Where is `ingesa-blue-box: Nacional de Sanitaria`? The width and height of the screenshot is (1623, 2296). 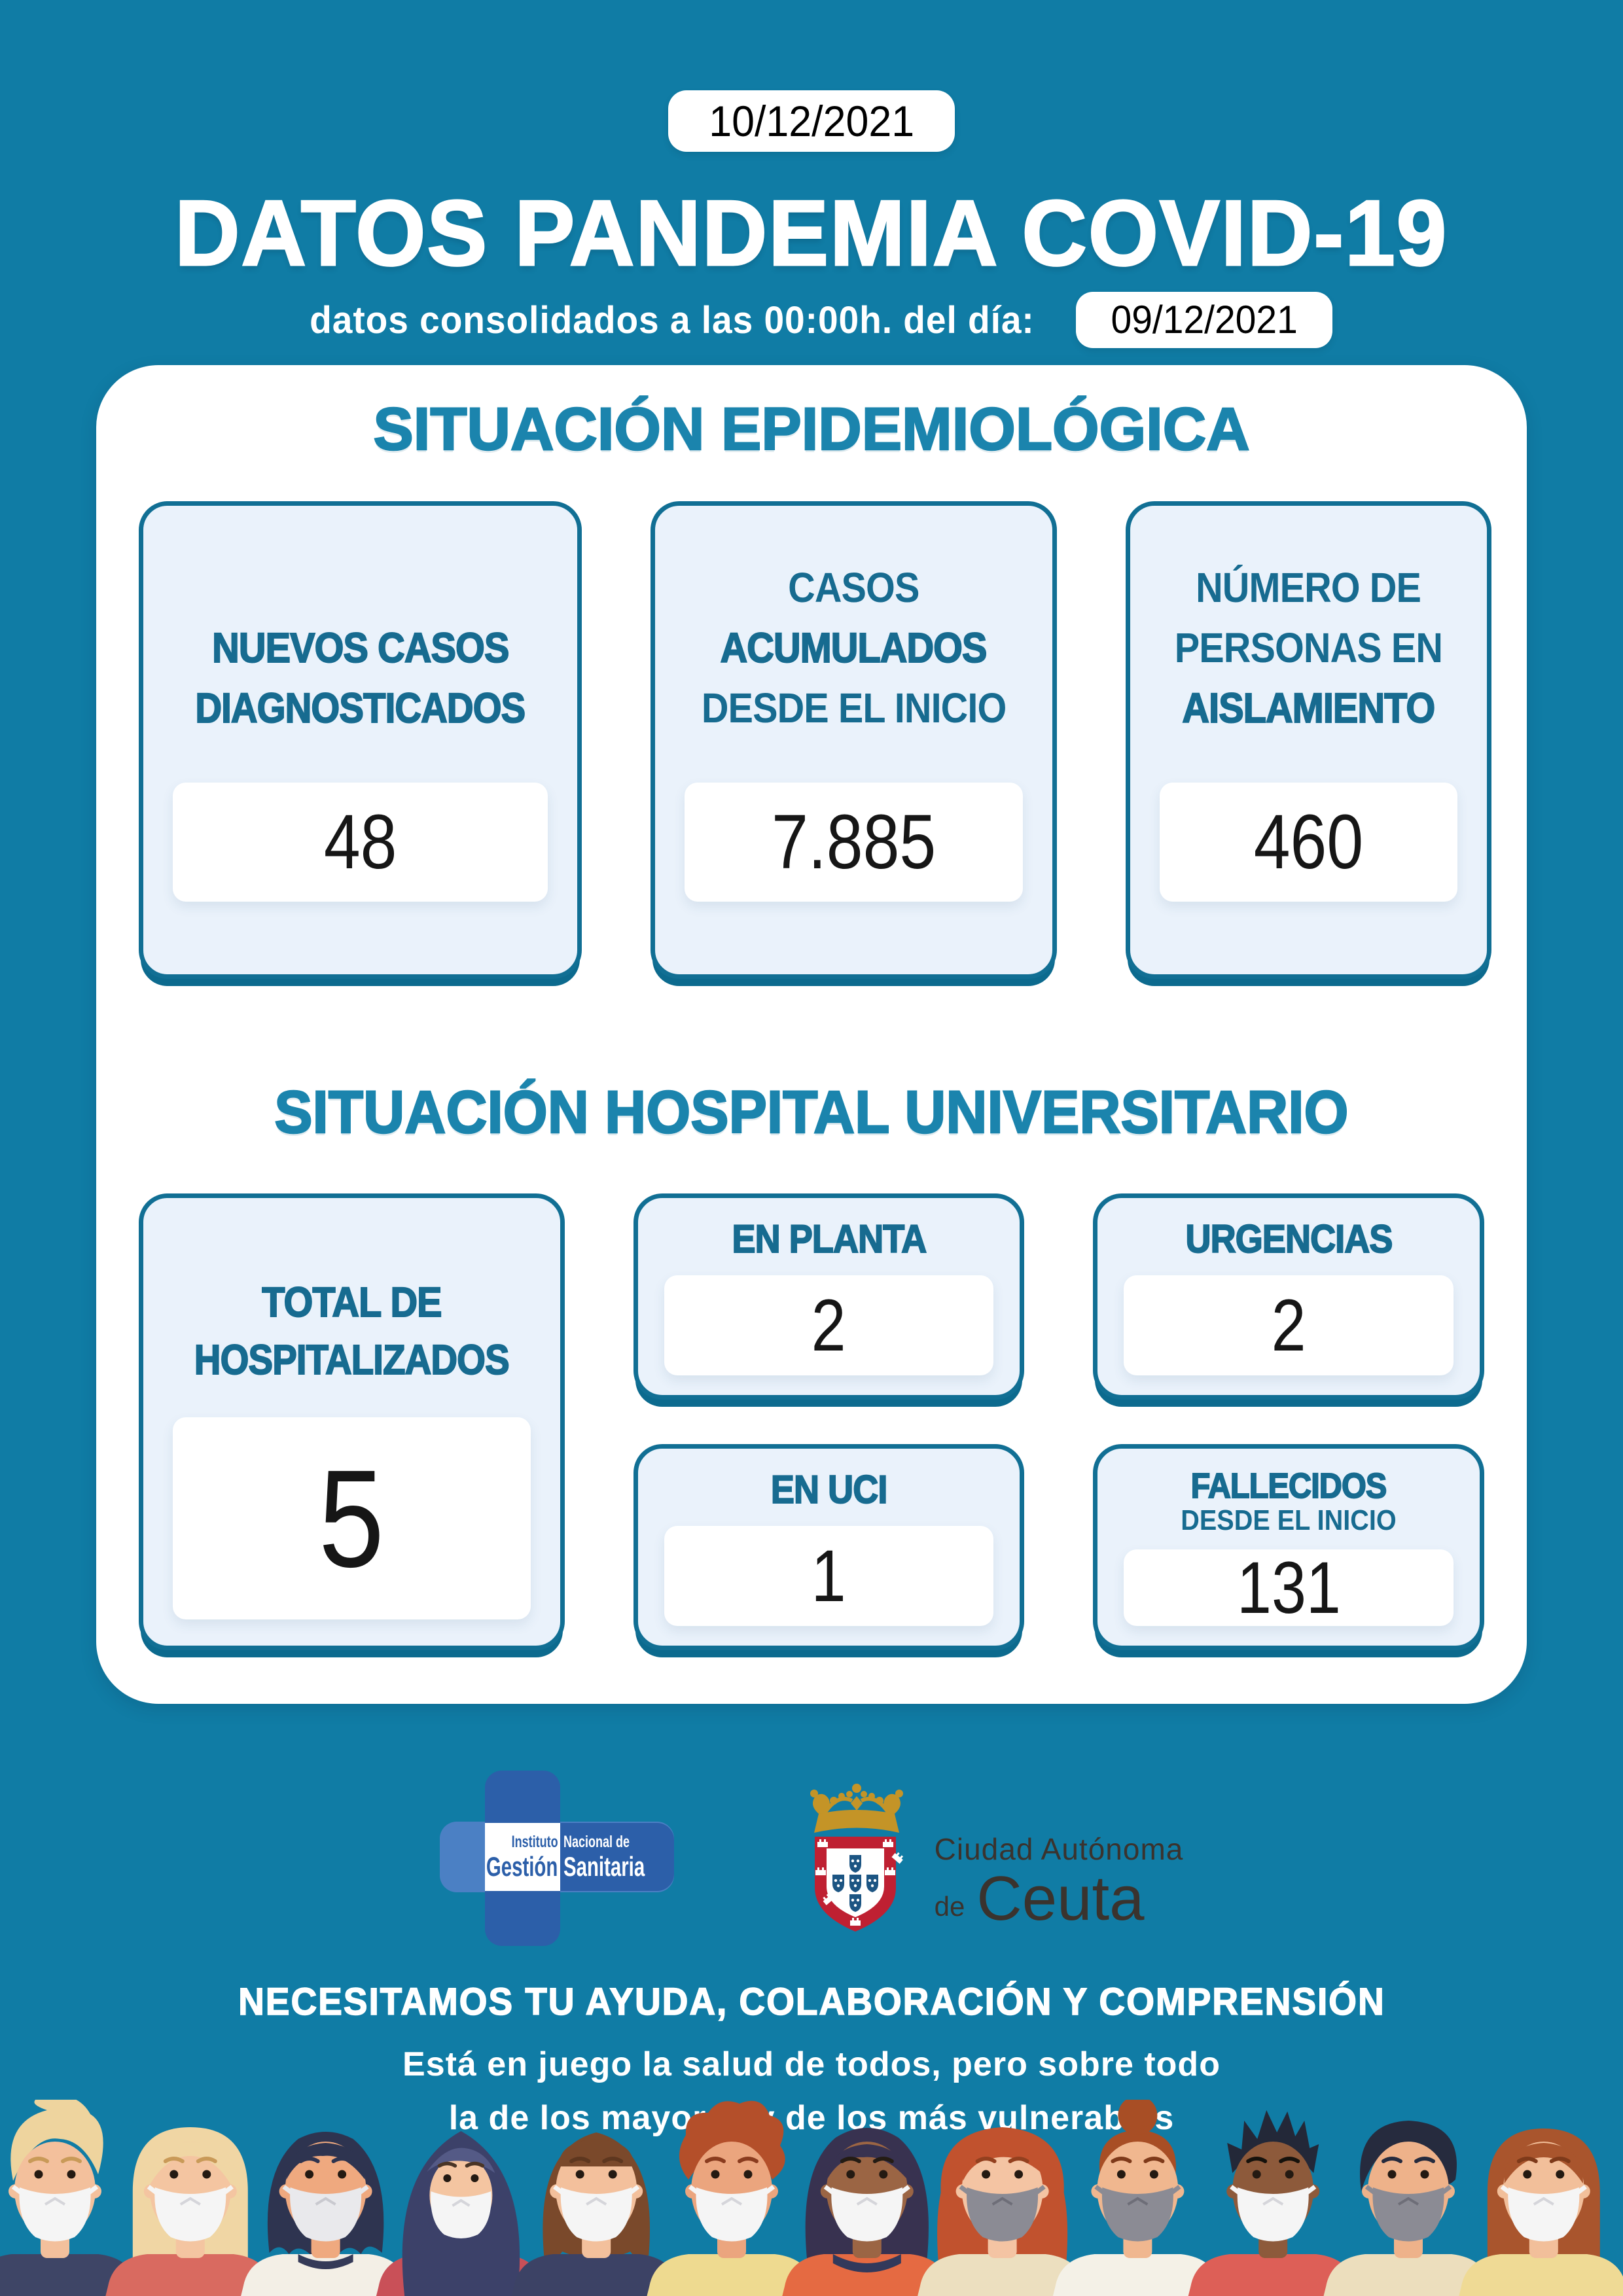
ingesa-blue-box: Nacional de Sanitaria is located at coordinates (617, 1857).